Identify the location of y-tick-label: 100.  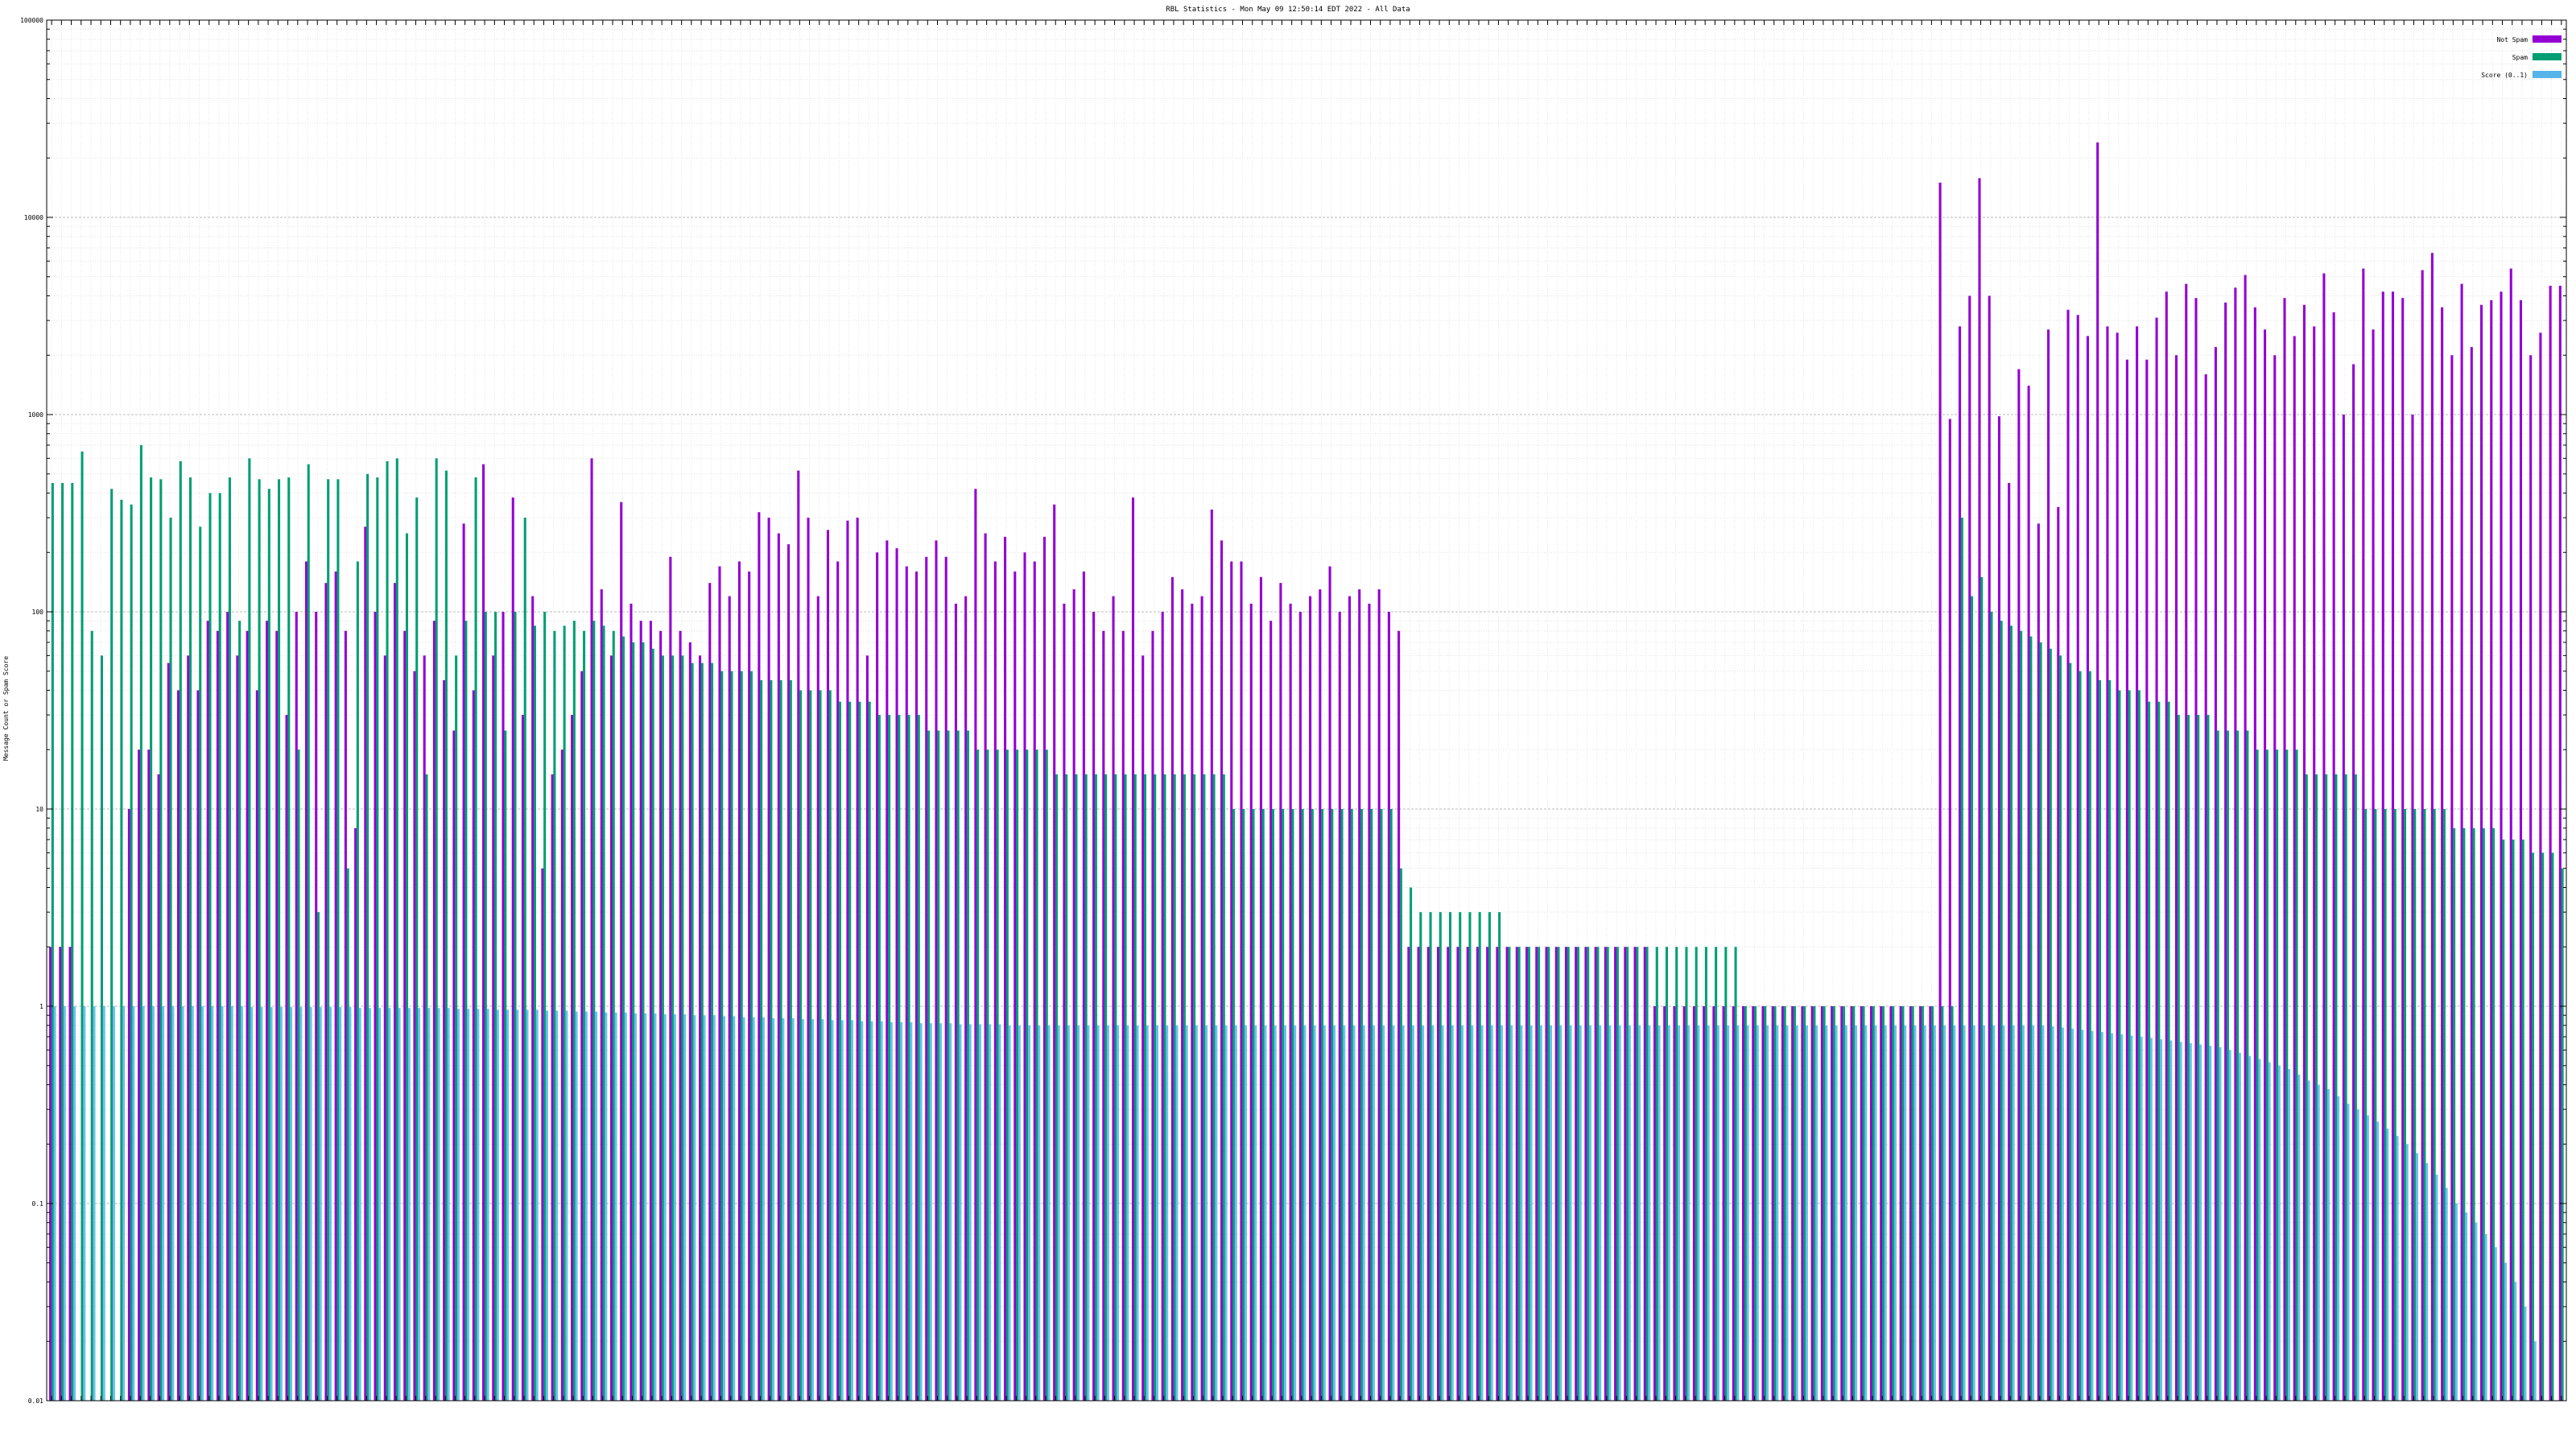
(38, 612).